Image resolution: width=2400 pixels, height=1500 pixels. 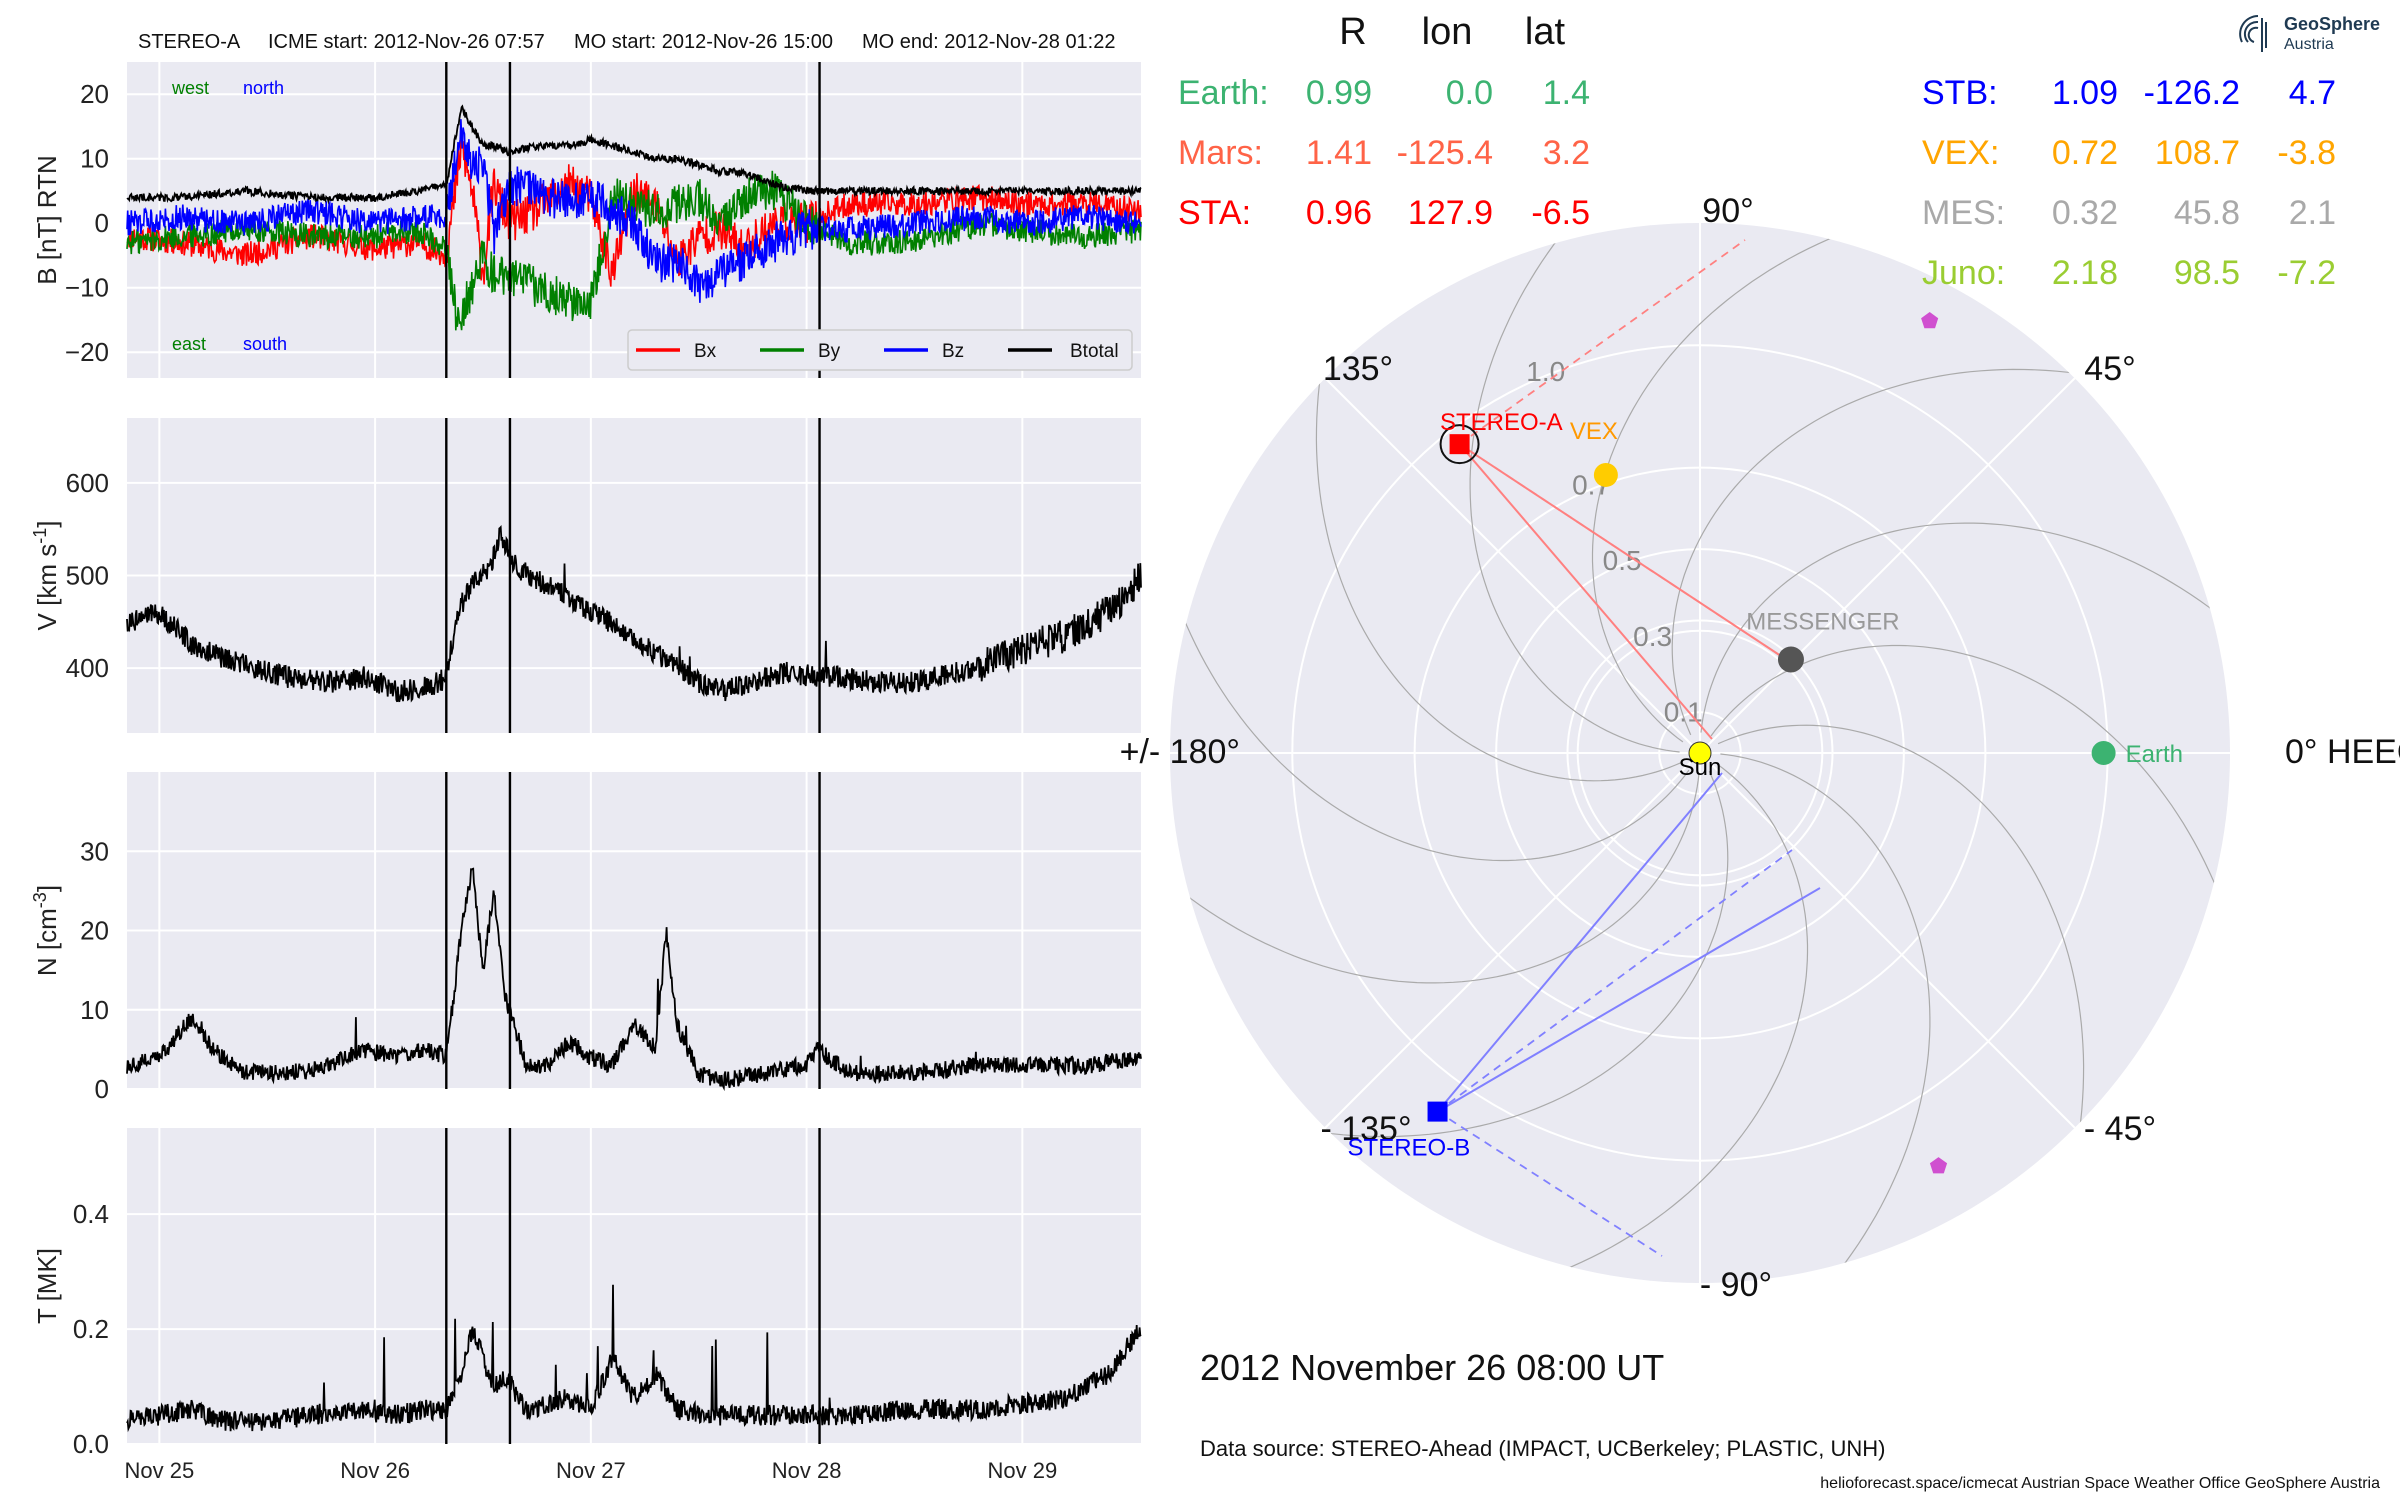 I want to click on table-r: 0.32, so click(x=2085, y=213).